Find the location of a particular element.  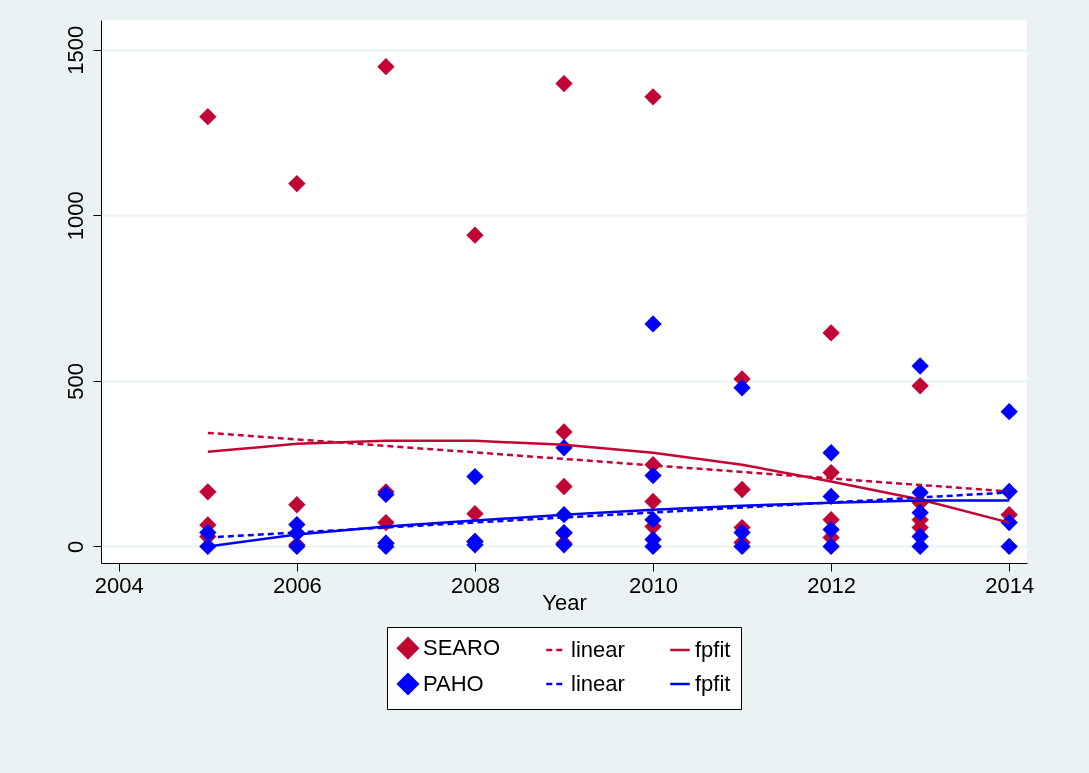

legend-label: PAHO is located at coordinates (453, 683).